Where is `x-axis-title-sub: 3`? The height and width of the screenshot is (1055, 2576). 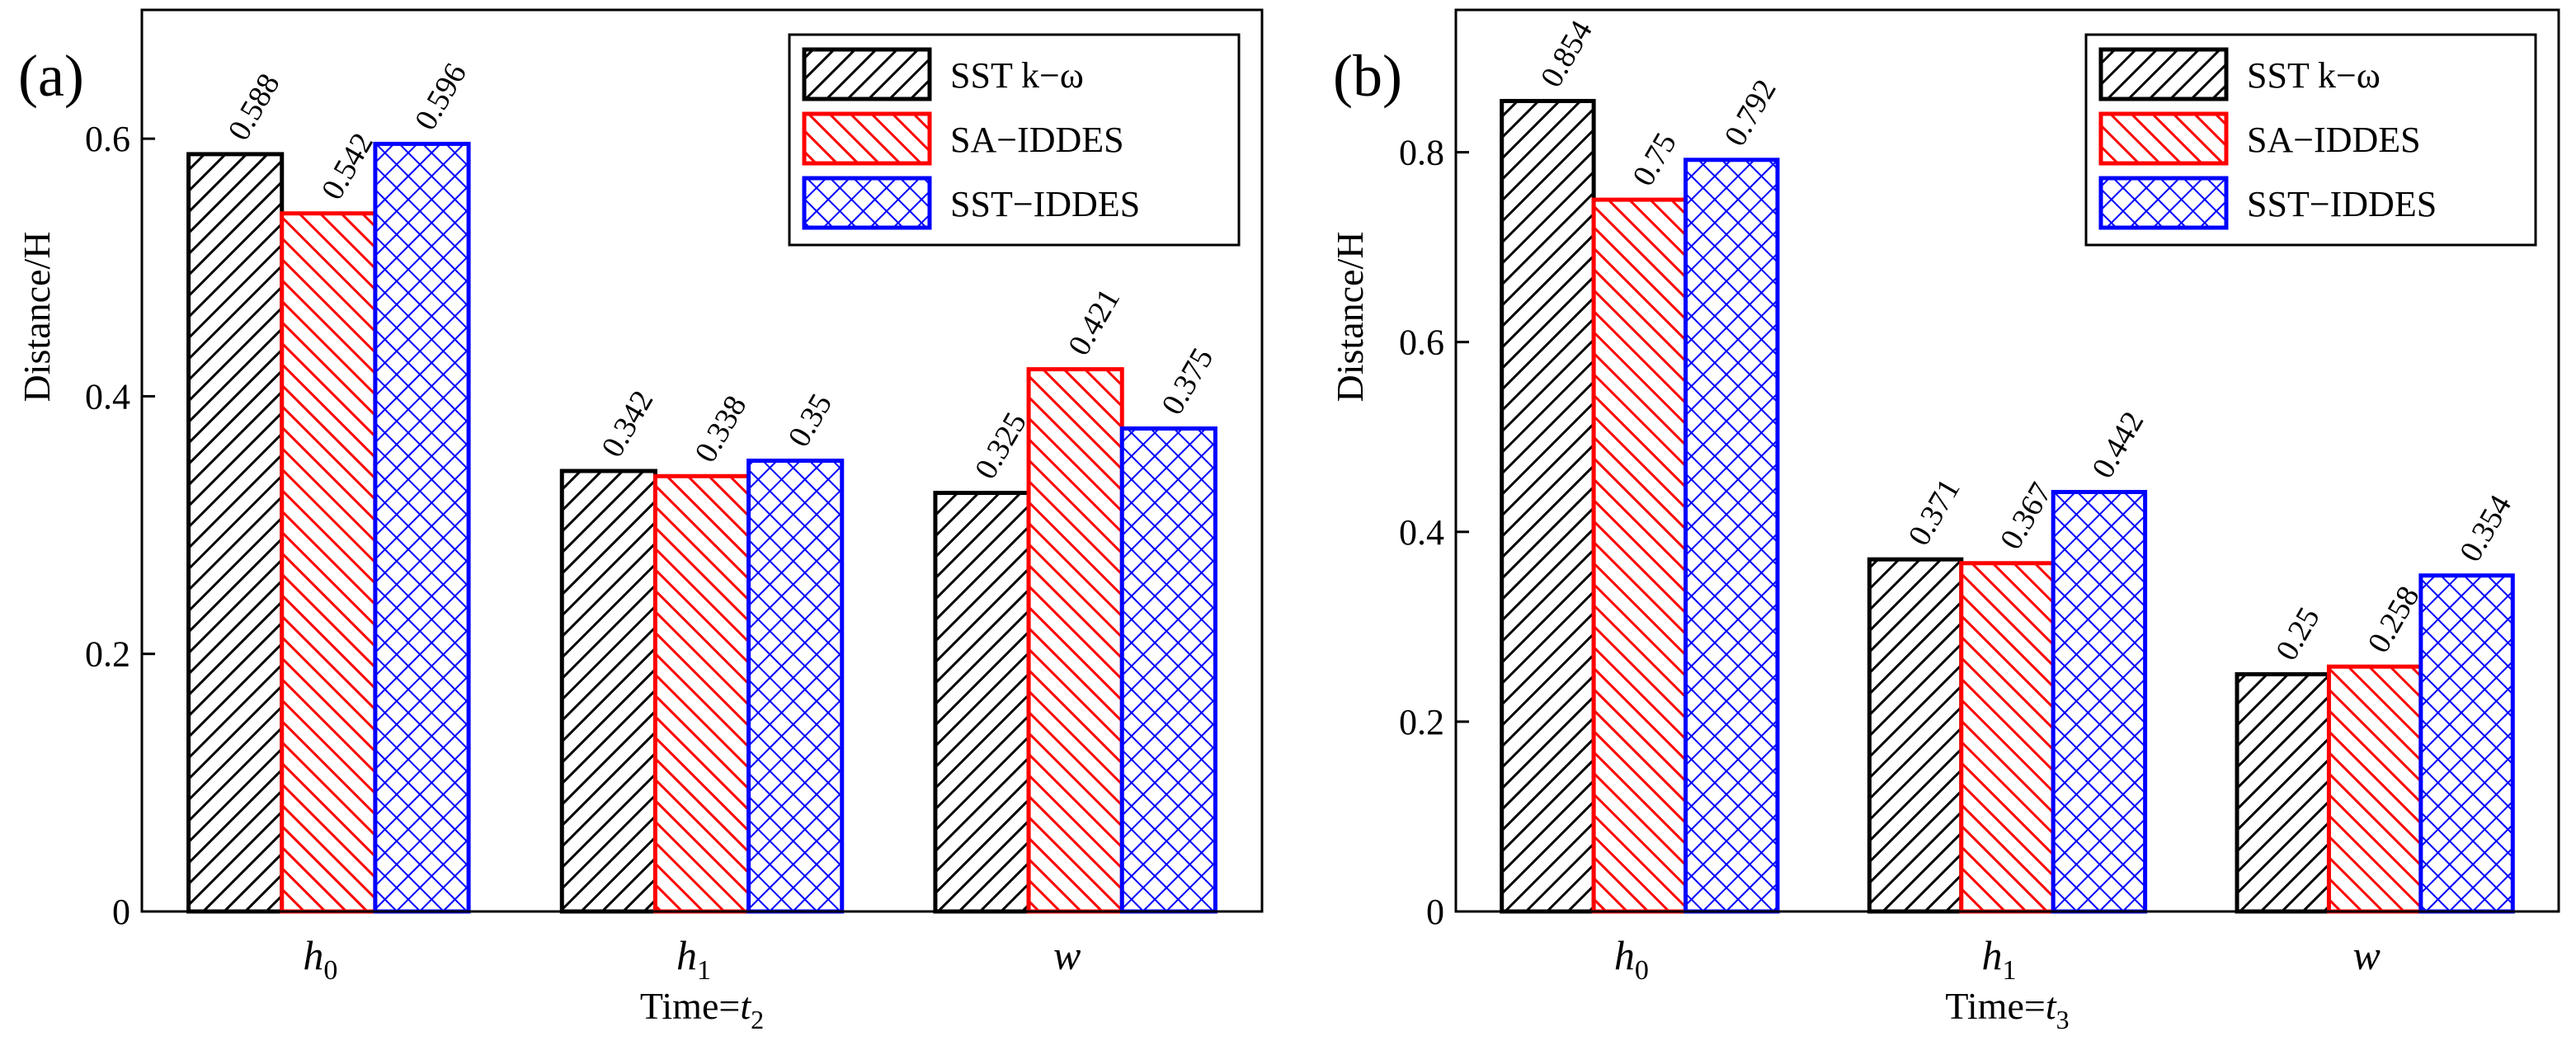
x-axis-title-sub: 3 is located at coordinates (2063, 1019).